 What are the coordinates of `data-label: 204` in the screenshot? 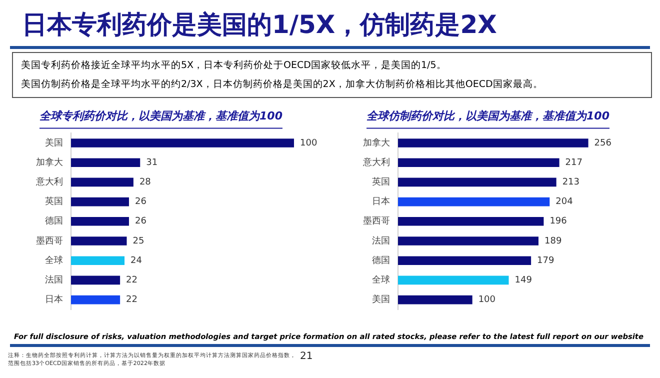 It's located at (565, 202).